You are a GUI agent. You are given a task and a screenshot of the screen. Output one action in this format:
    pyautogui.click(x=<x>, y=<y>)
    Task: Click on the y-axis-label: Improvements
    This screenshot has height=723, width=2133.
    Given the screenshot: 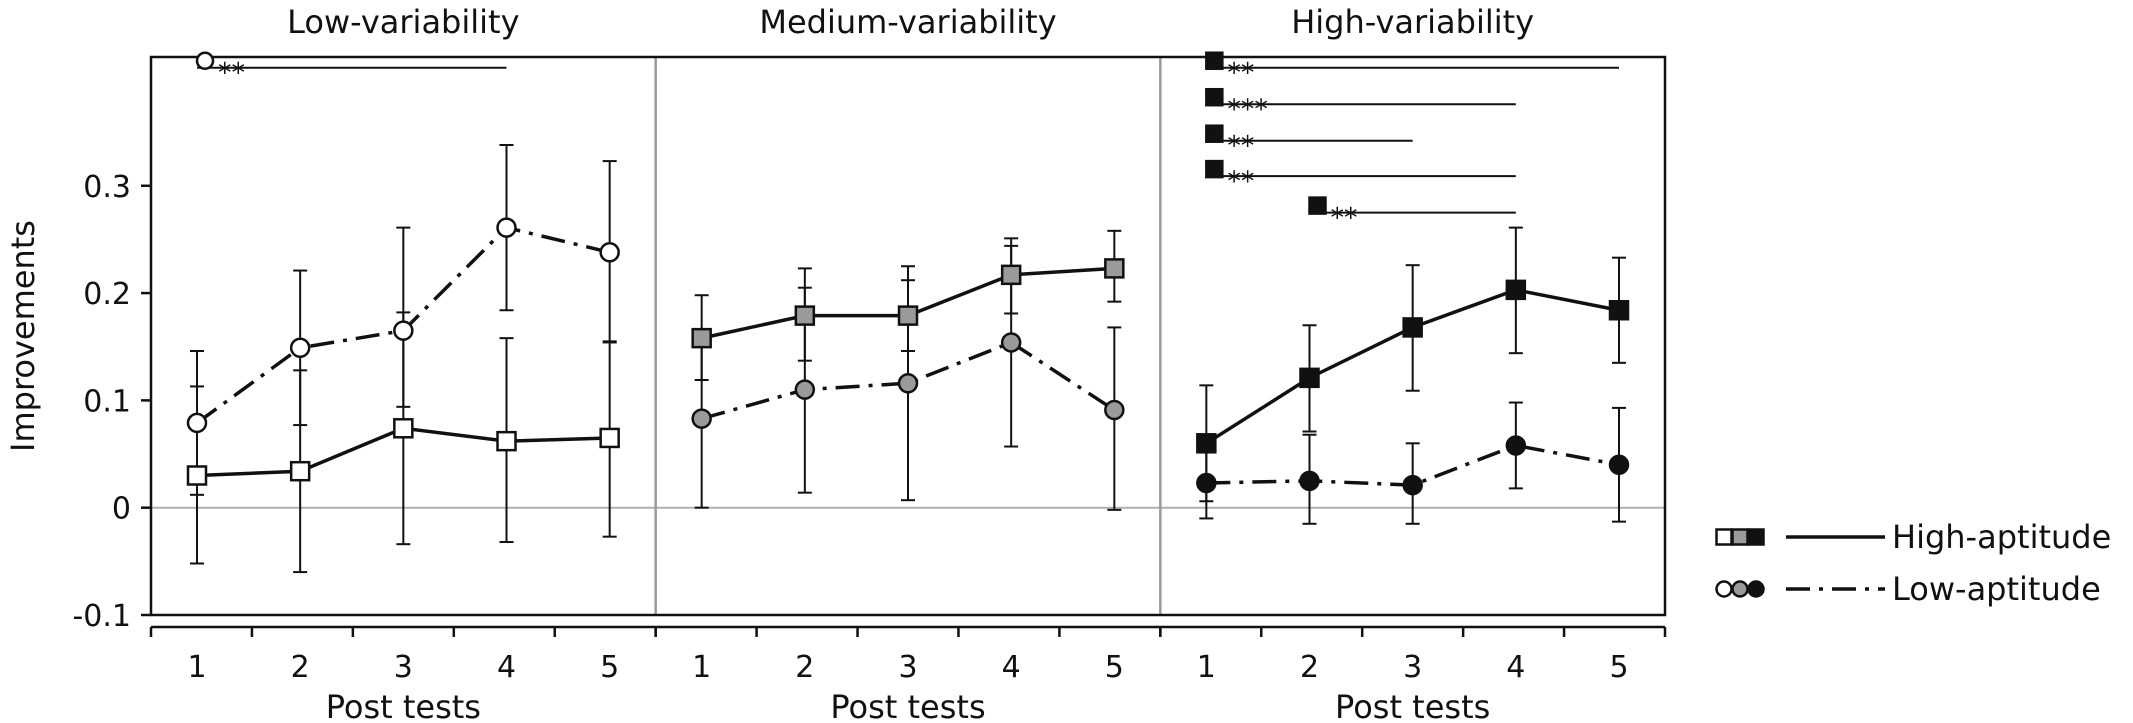 What is the action you would take?
    pyautogui.click(x=23, y=336)
    